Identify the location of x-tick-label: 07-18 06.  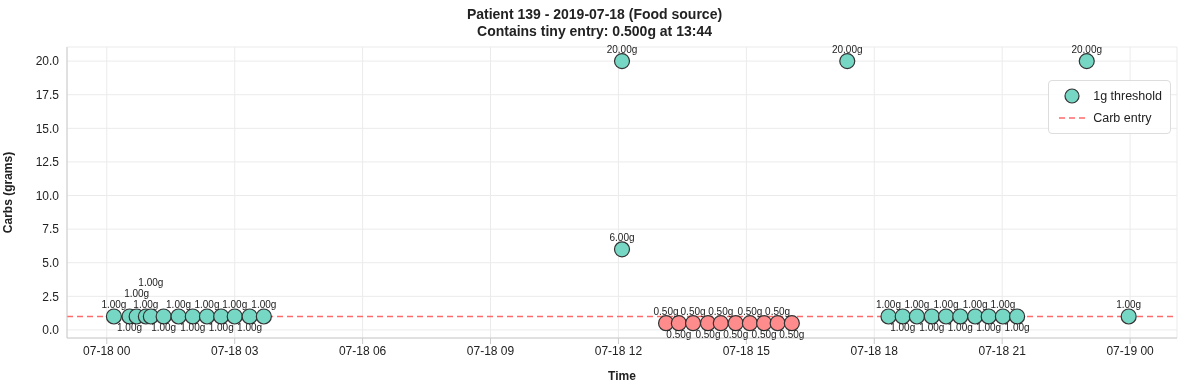
(362, 350).